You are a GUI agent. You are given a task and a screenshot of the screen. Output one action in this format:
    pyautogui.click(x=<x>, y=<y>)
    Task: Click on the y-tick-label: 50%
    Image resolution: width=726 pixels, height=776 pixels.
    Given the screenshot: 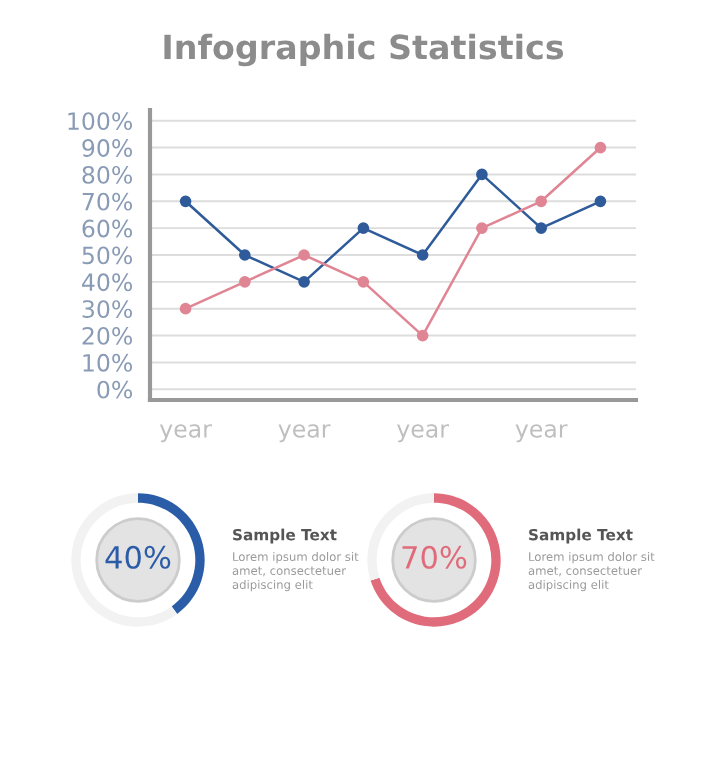 What is the action you would take?
    pyautogui.click(x=107, y=255)
    